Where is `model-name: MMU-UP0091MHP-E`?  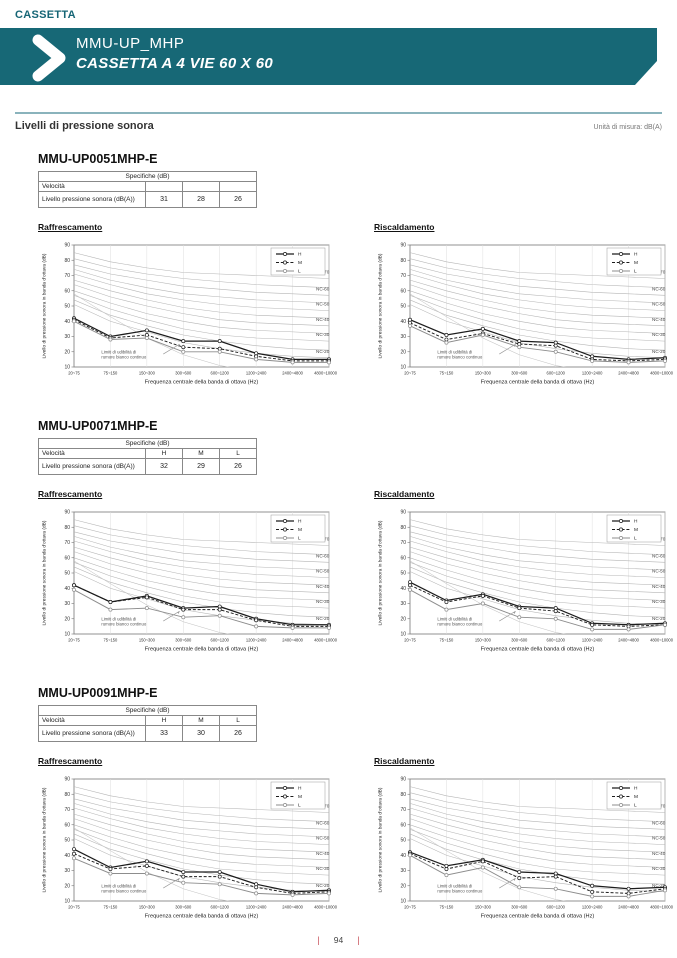
model-name: MMU-UP0091MHP-E is located at coordinates (98, 693).